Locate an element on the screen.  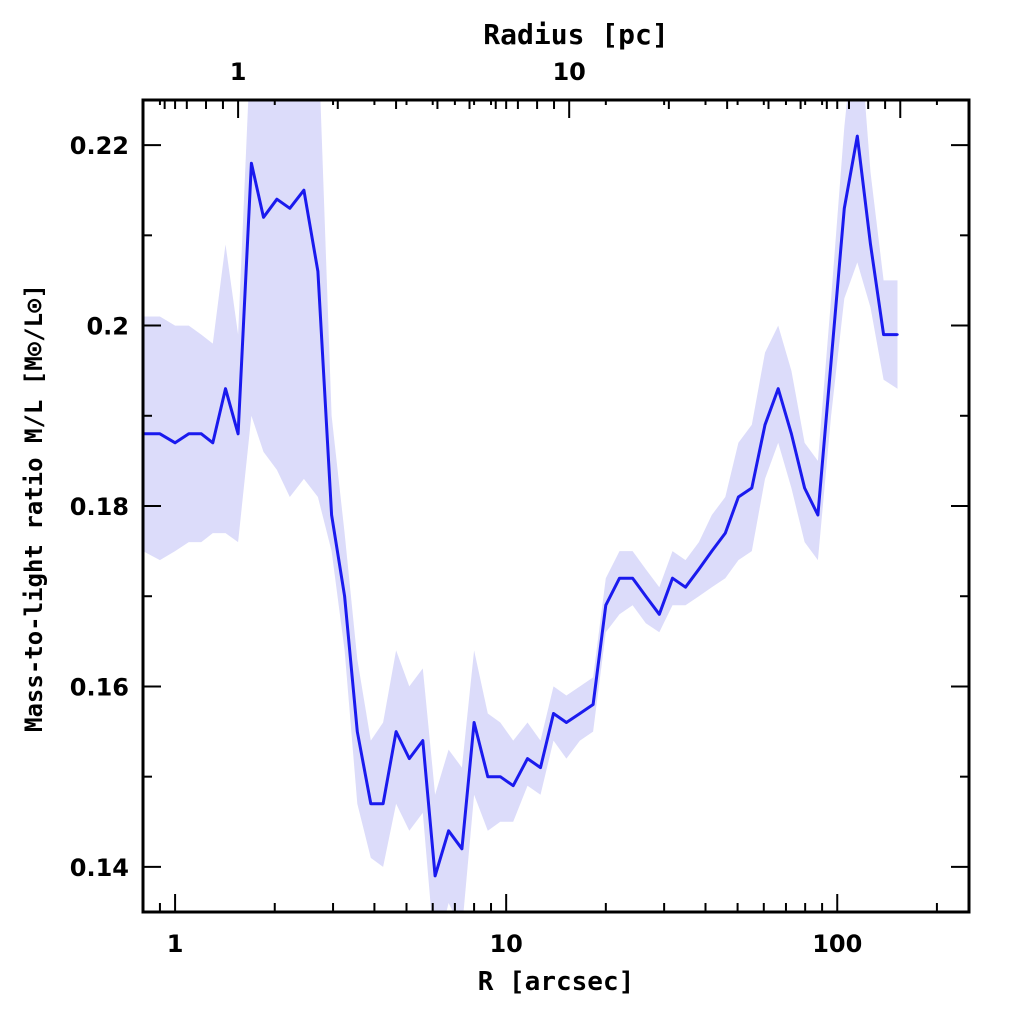
y-tick-label: 0.14 is located at coordinates (99, 868).